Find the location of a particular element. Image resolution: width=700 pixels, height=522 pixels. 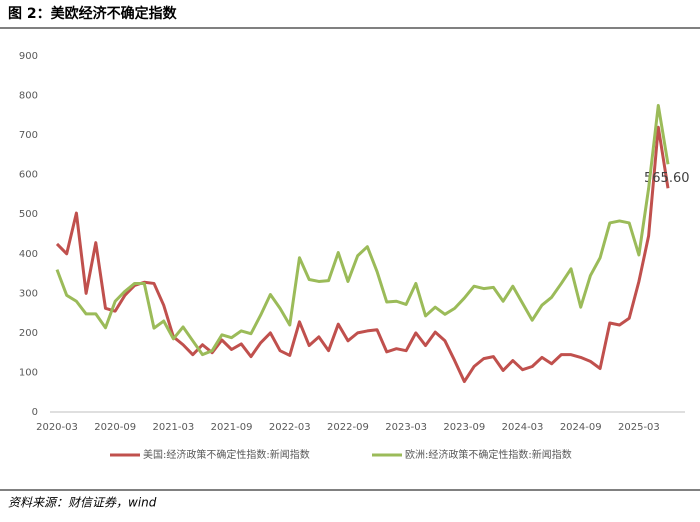

y-tick-label: 0 is located at coordinates (35, 412).